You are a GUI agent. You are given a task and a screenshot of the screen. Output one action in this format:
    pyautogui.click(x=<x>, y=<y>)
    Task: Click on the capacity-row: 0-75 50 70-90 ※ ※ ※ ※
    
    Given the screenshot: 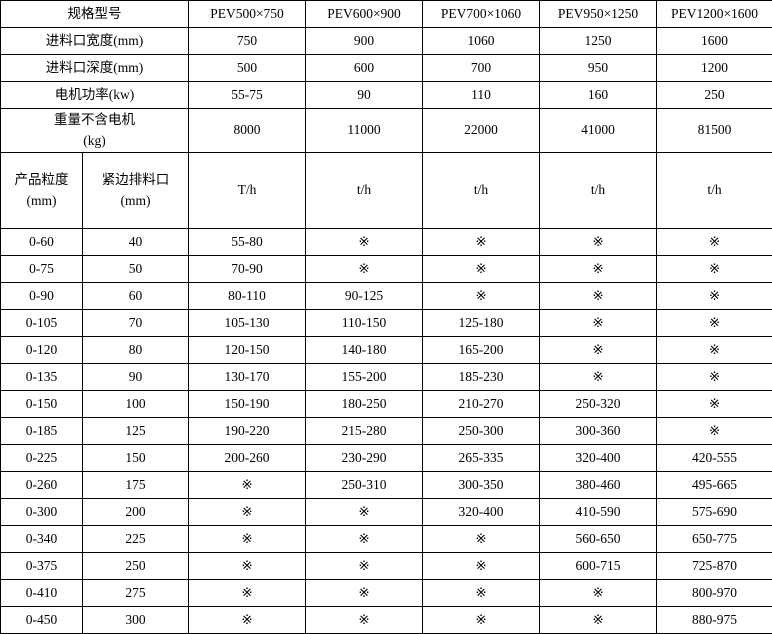 What is the action you would take?
    pyautogui.click(x=386, y=269)
    